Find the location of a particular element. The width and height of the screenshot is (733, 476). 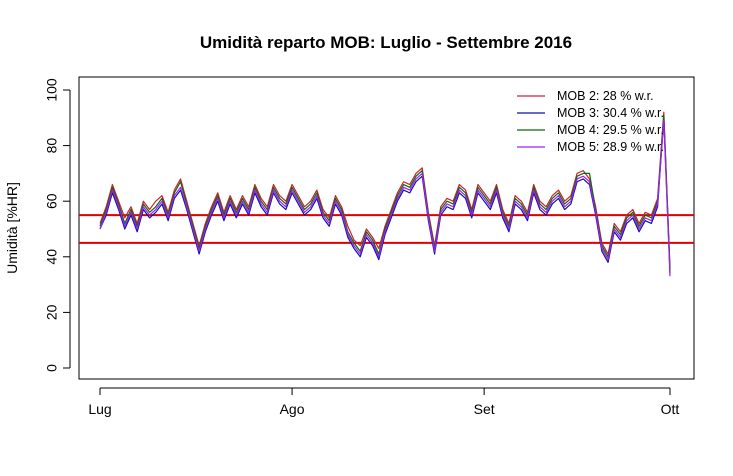

x-tick-label: Ago is located at coordinates (292, 409).